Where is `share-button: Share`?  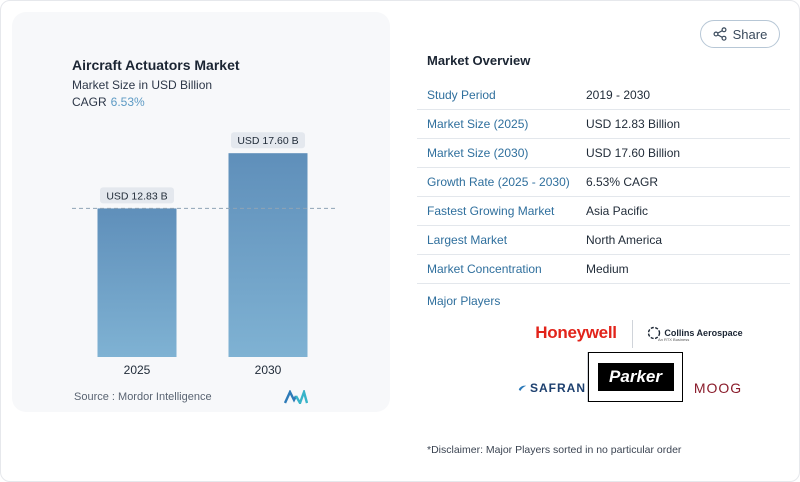
share-button: Share is located at coordinates (740, 34).